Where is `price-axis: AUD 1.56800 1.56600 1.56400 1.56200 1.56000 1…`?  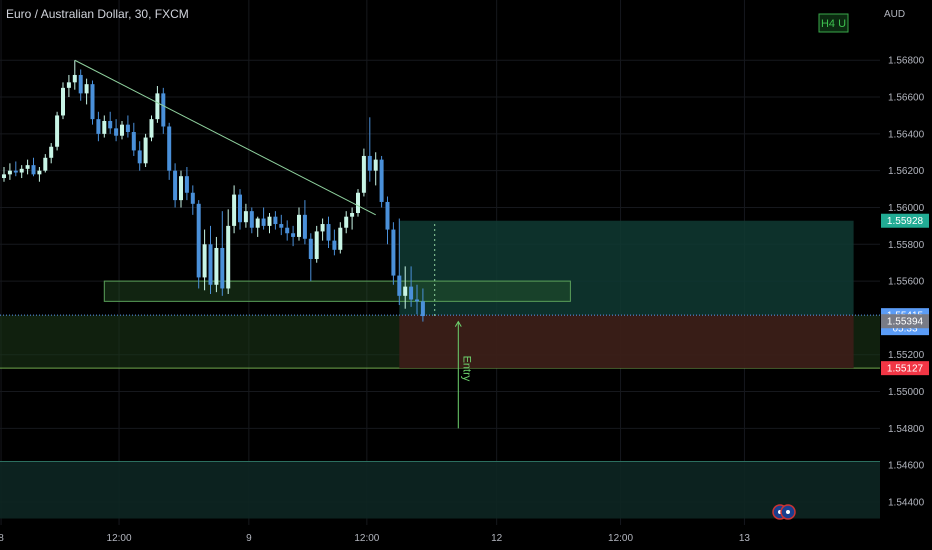 price-axis: AUD 1.56800 1.56600 1.56400 1.56200 1.56000 1… is located at coordinates (904, 258).